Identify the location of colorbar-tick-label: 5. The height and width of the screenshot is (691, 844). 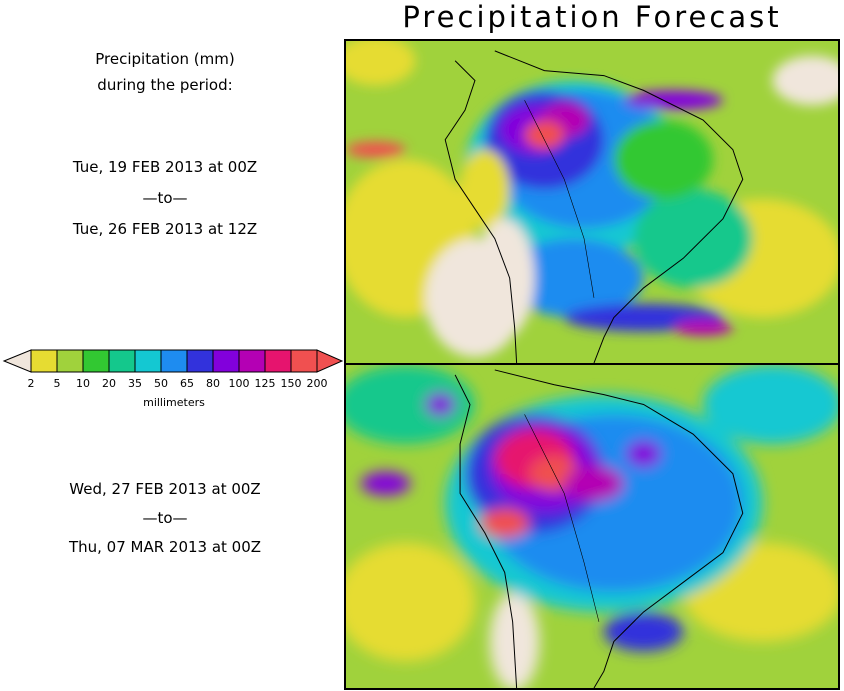
(57, 383).